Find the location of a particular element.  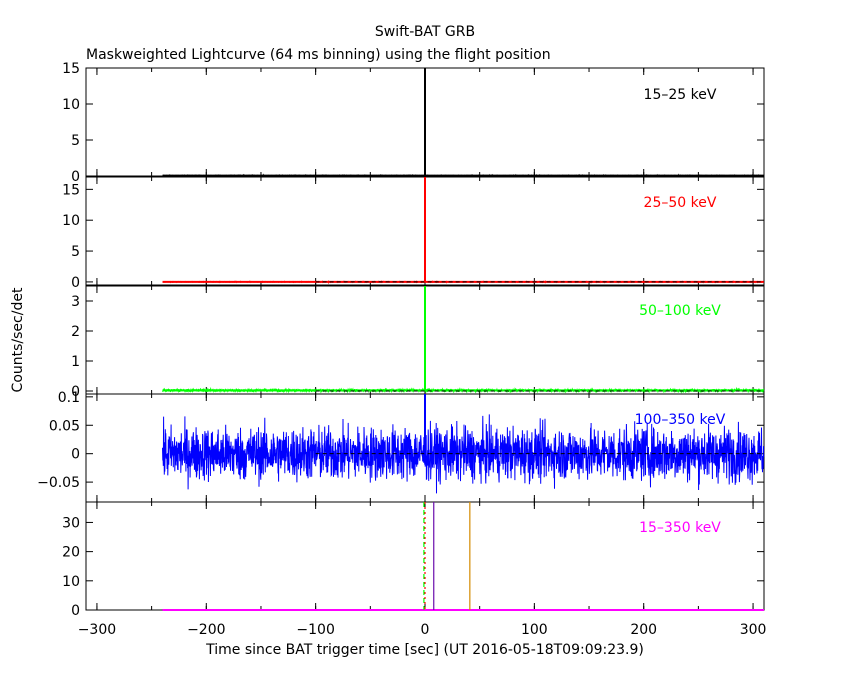

y-tick-label: 0.1 is located at coordinates (69, 398).